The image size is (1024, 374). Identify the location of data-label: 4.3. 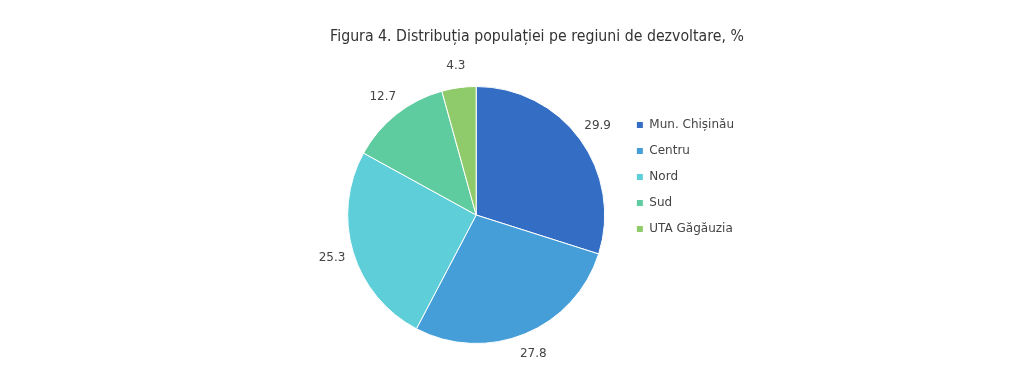
(456, 65).